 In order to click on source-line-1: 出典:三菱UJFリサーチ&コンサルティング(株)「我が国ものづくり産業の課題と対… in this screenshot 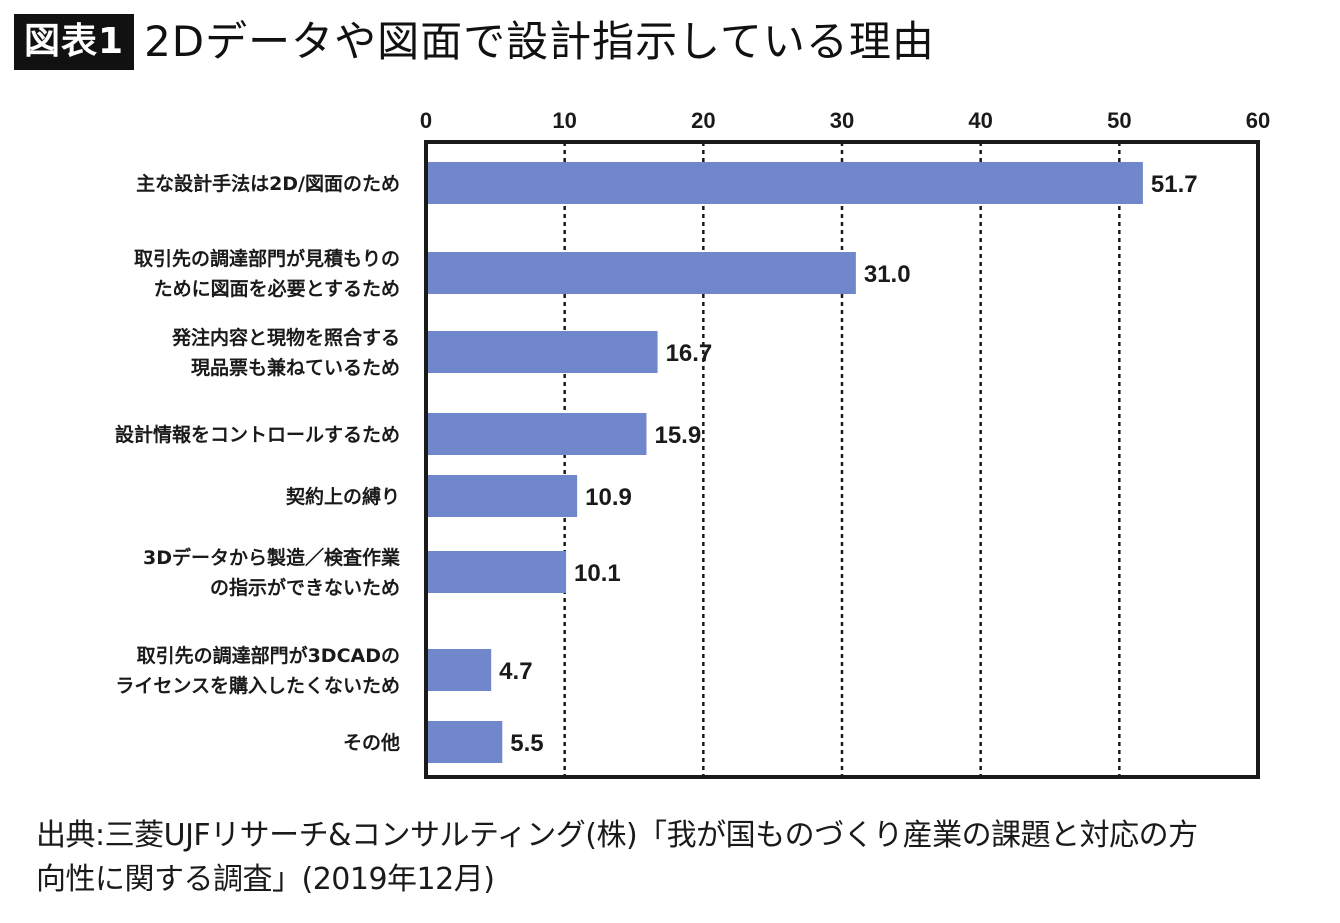, I will do `click(617, 835)`.